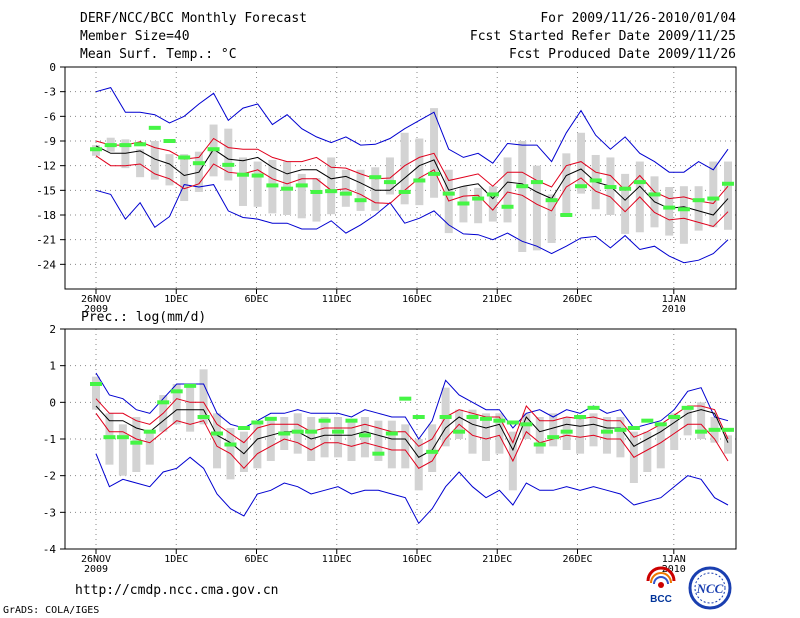 Image resolution: width=800 pixels, height=618 pixels. What do you see at coordinates (96, 309) in the screenshot?
I see `x-tick-year: 2009` at bounding box center [96, 309].